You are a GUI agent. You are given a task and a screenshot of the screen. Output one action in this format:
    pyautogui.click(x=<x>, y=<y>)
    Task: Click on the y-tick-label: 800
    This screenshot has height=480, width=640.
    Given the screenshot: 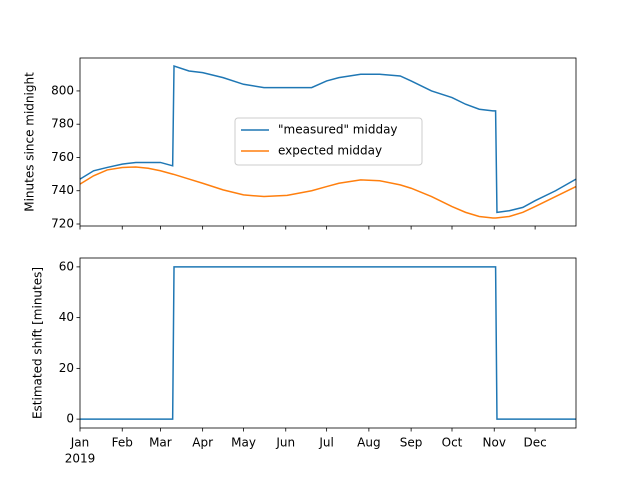 What is the action you would take?
    pyautogui.click(x=62, y=90)
    